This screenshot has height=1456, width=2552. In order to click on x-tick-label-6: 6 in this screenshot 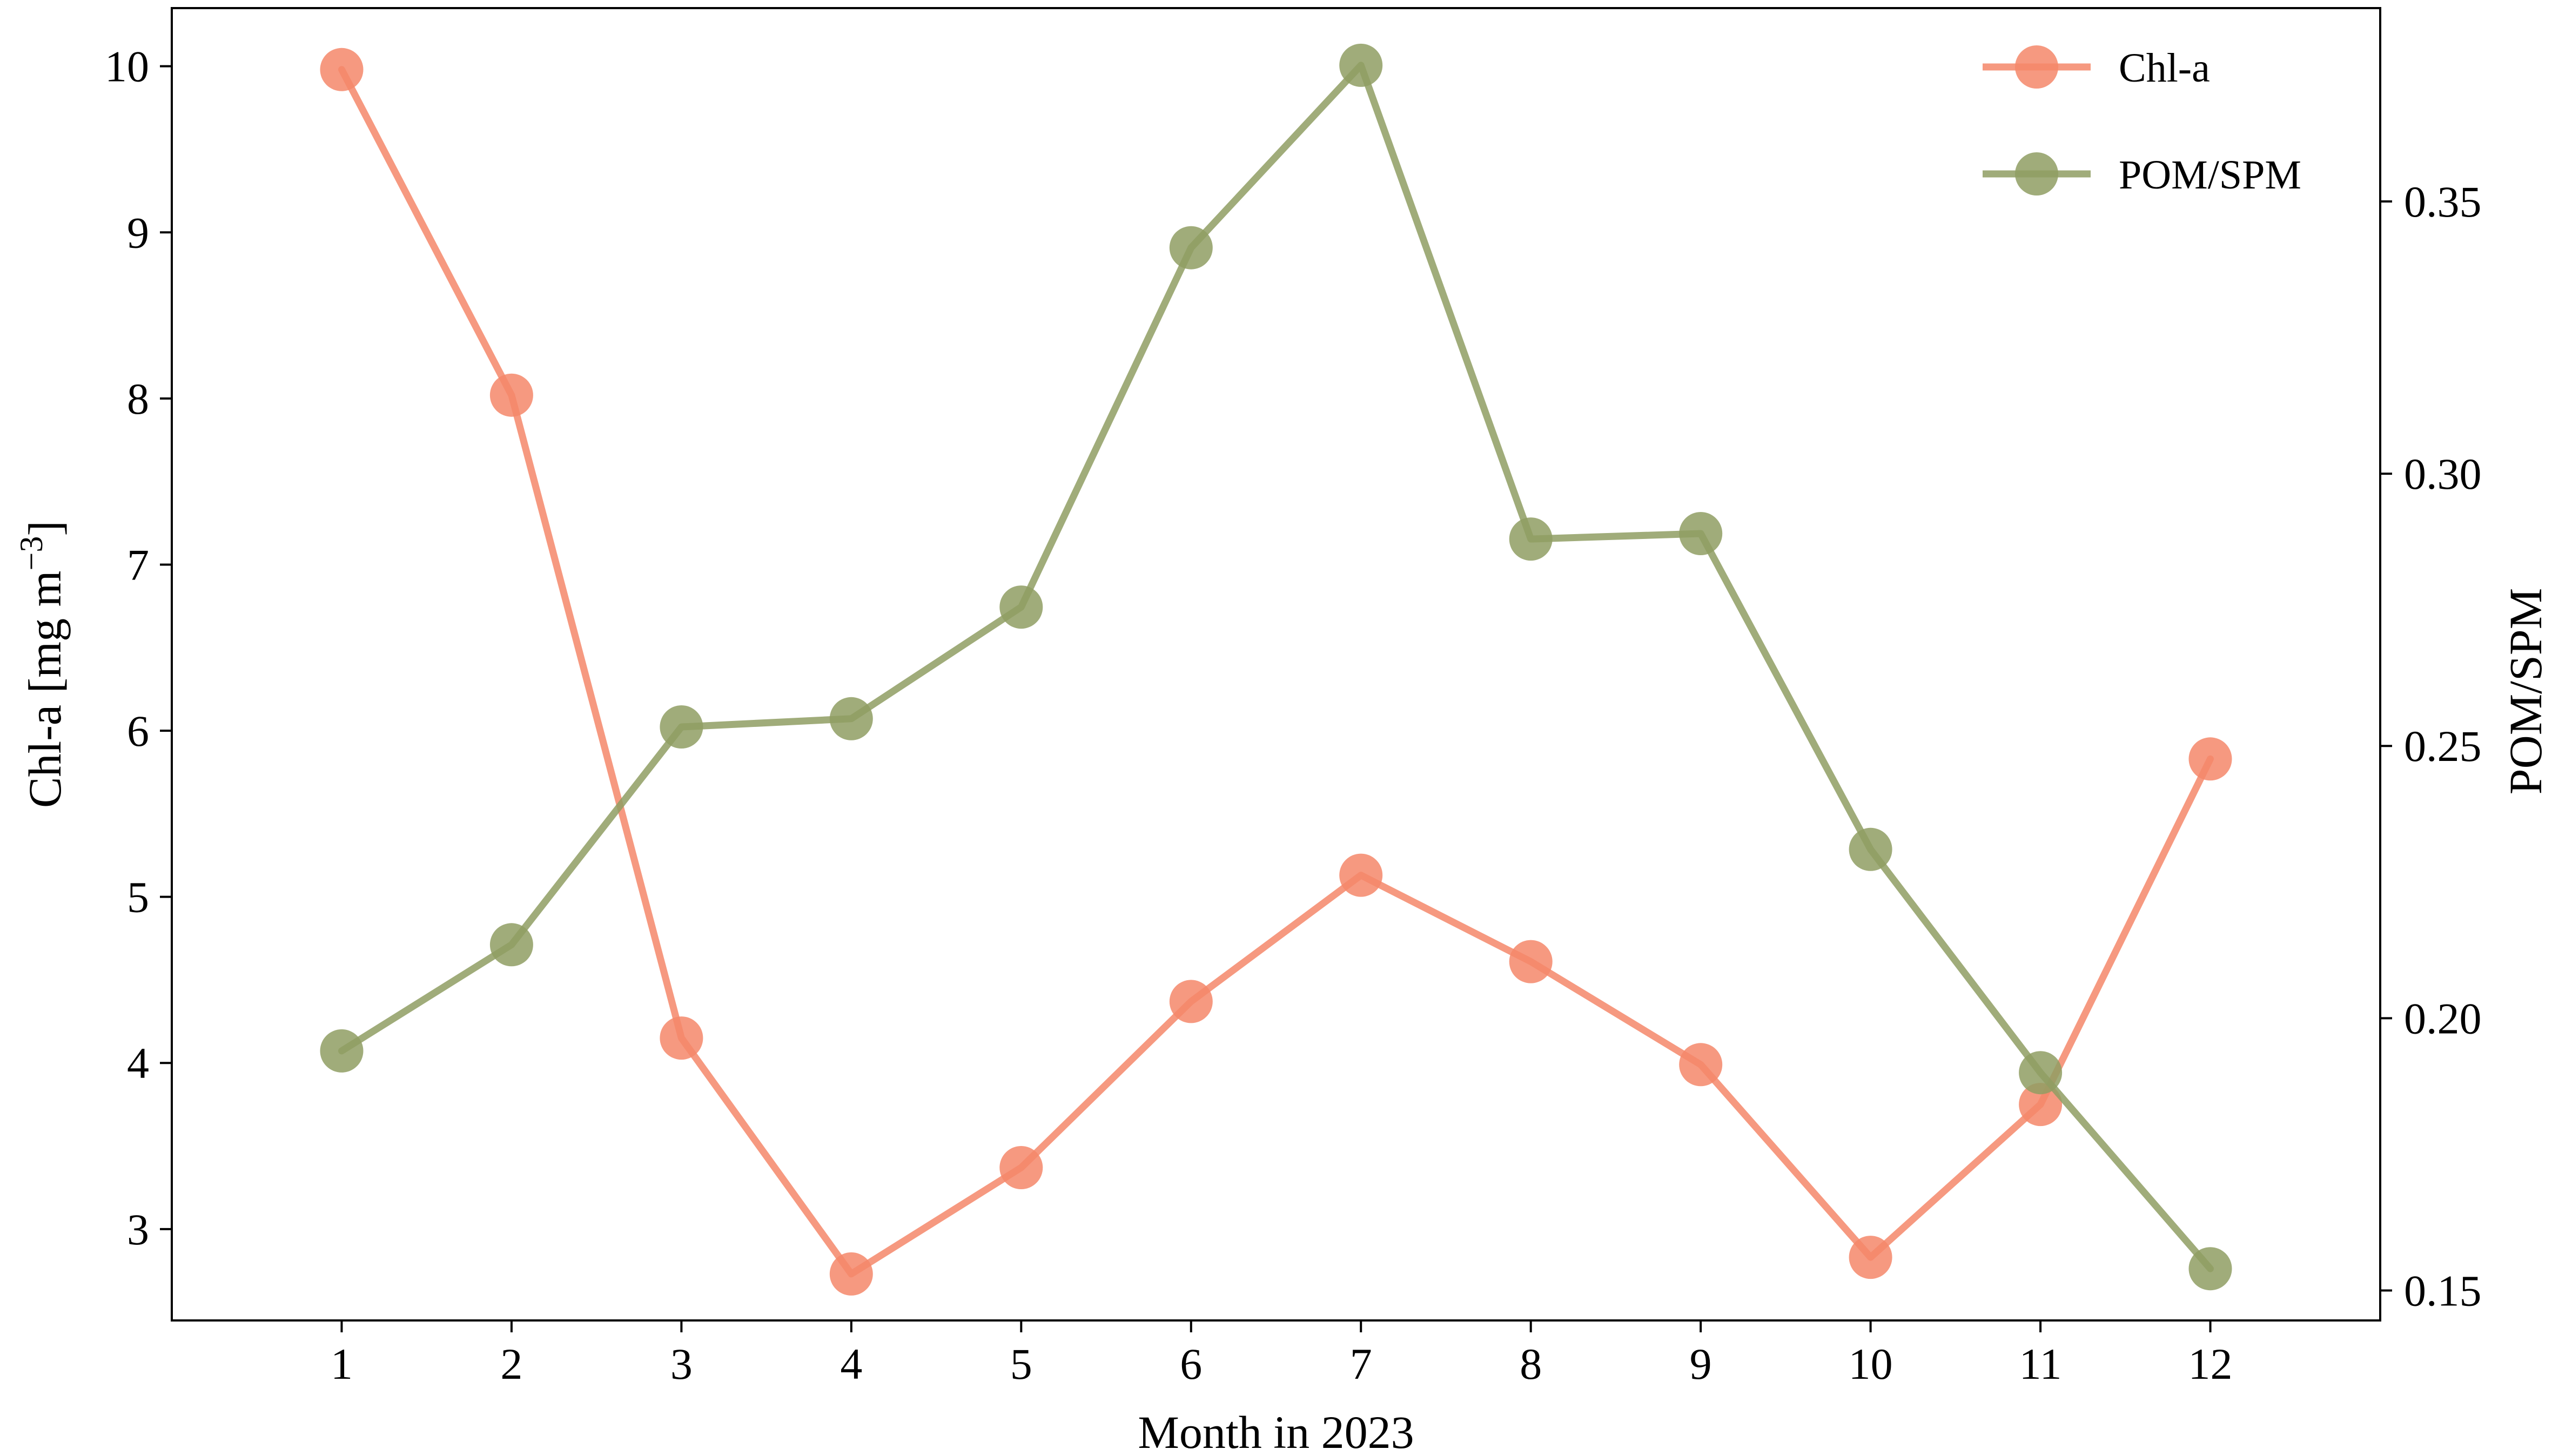, I will do `click(1191, 1363)`.